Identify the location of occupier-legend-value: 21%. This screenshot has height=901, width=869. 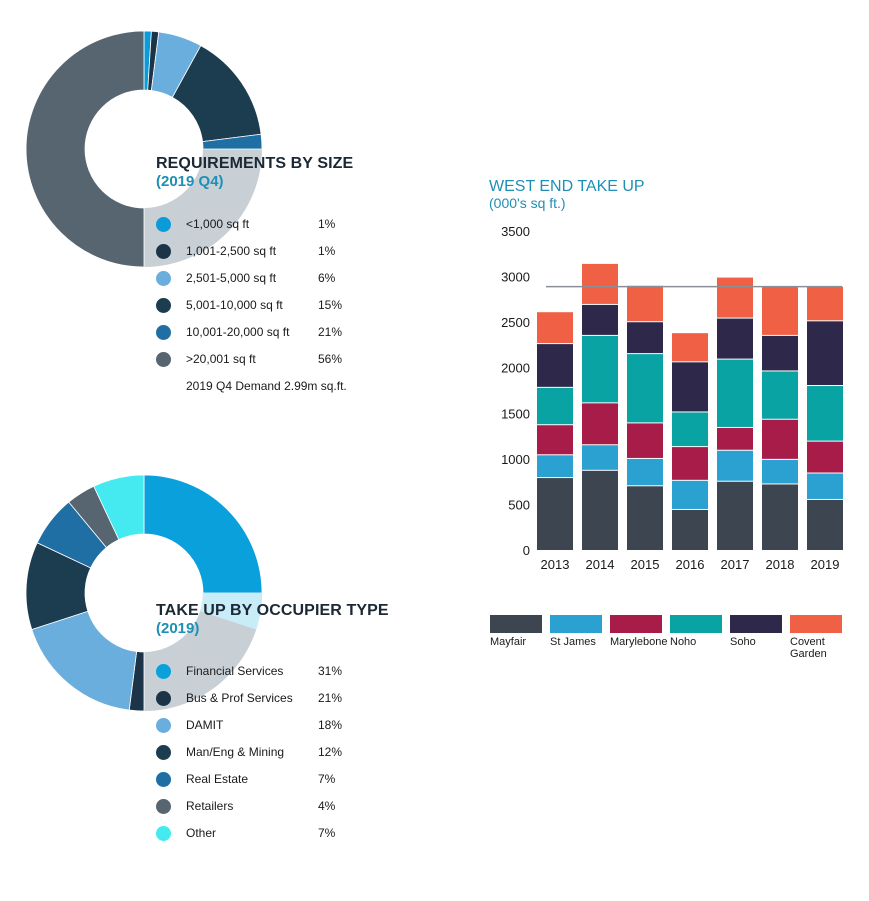
(330, 698).